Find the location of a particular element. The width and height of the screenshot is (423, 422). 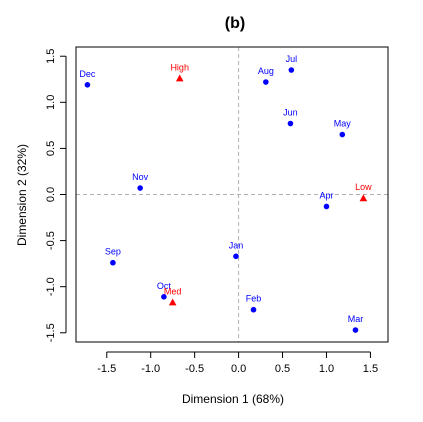

point-label-apr: Apr is located at coordinates (326, 195).